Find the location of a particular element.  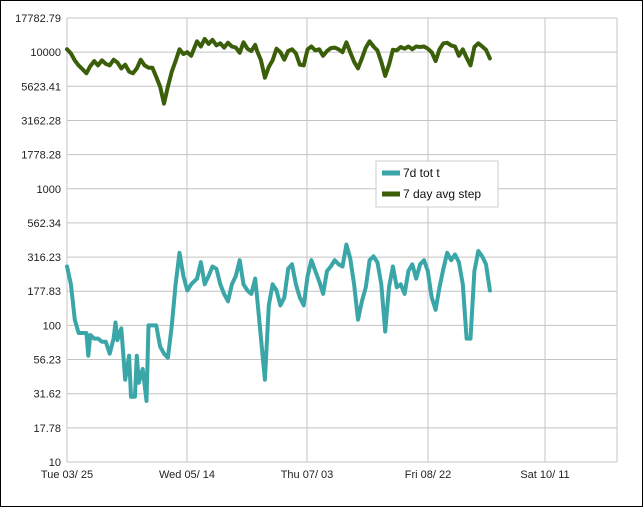

y-tick-label: 10000 is located at coordinates (45, 53).